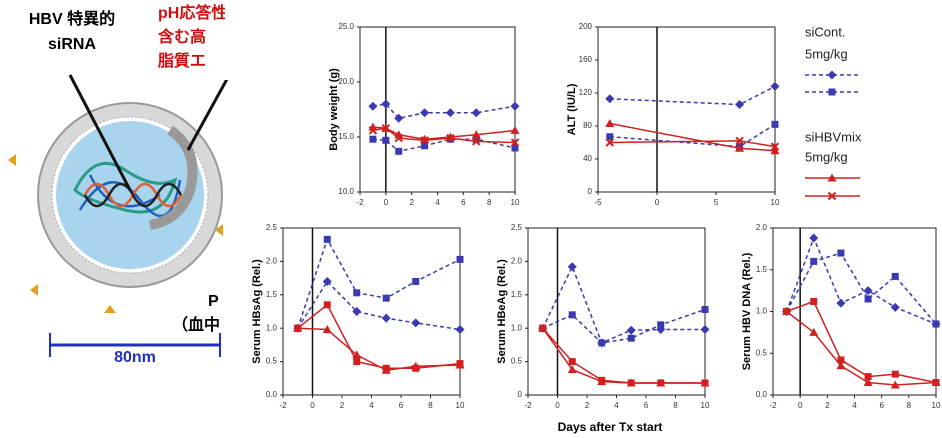  What do you see at coordinates (272, 327) in the screenshot?
I see `y-tick-label: 1.0` at bounding box center [272, 327].